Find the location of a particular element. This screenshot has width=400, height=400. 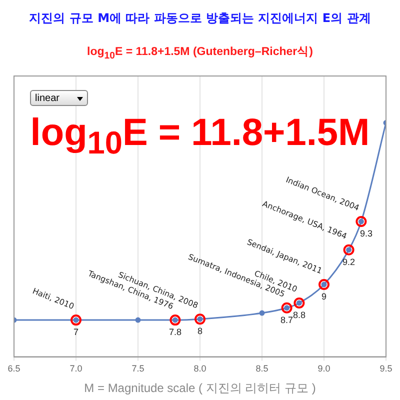

x-tick-label: 8.0 is located at coordinates (200, 369).